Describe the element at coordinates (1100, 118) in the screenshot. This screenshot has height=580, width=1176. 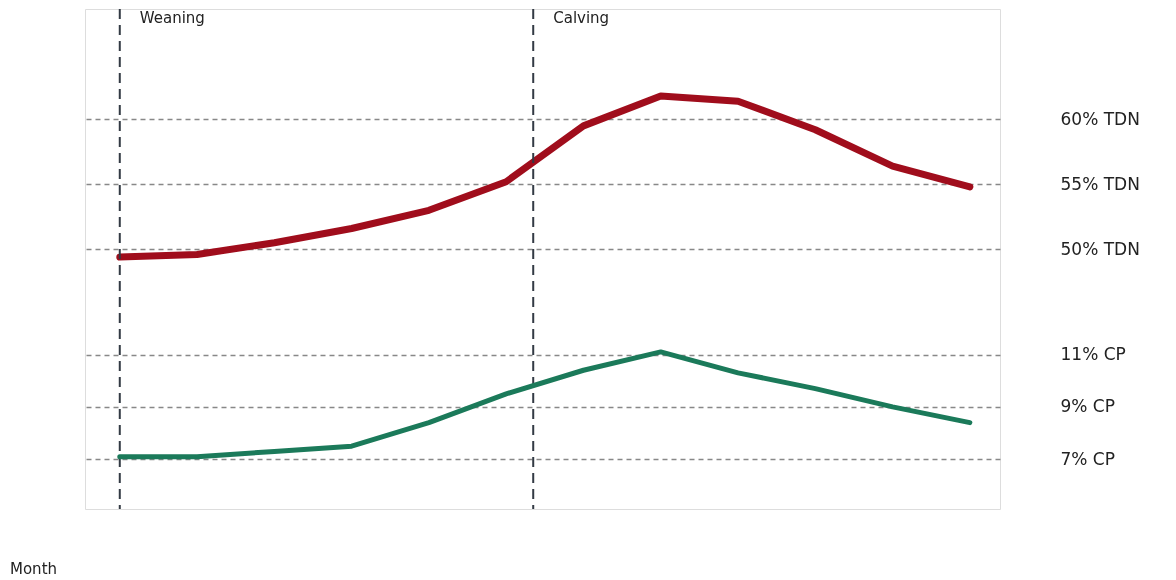
I see `y-tick-label: 60% TDN` at that location.